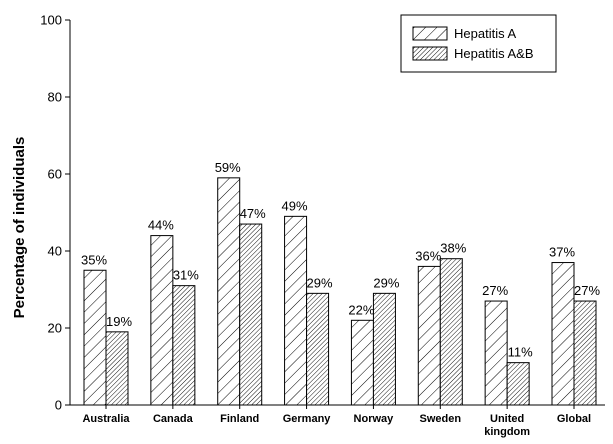 The height and width of the screenshot is (444, 613). I want to click on x-tick-label: Norway, so click(374, 419).